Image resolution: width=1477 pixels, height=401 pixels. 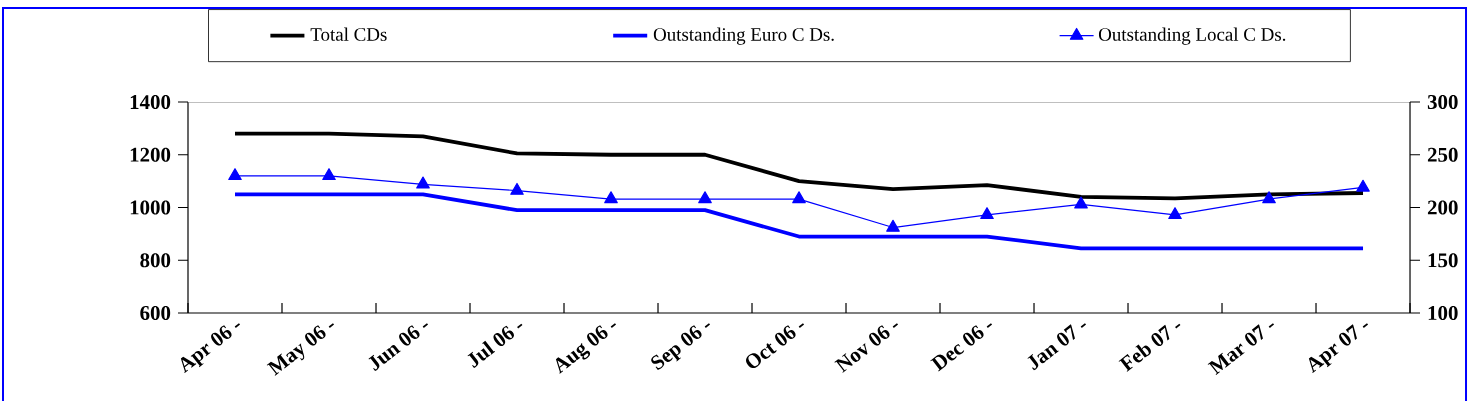 What do you see at coordinates (1192, 36) in the screenshot?
I see `legend-label: Outstanding Local C Ds.` at bounding box center [1192, 36].